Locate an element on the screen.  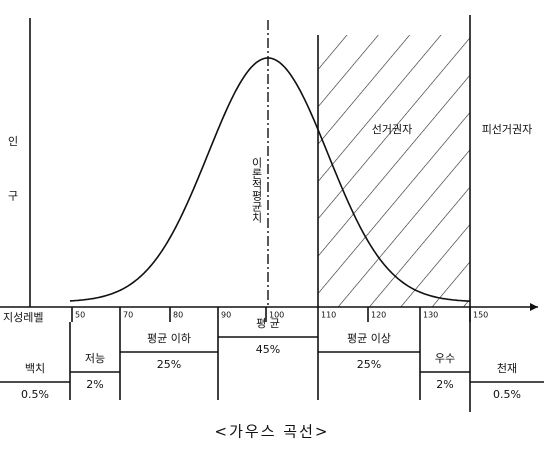
group-name: 천재 is located at coordinates (507, 368).